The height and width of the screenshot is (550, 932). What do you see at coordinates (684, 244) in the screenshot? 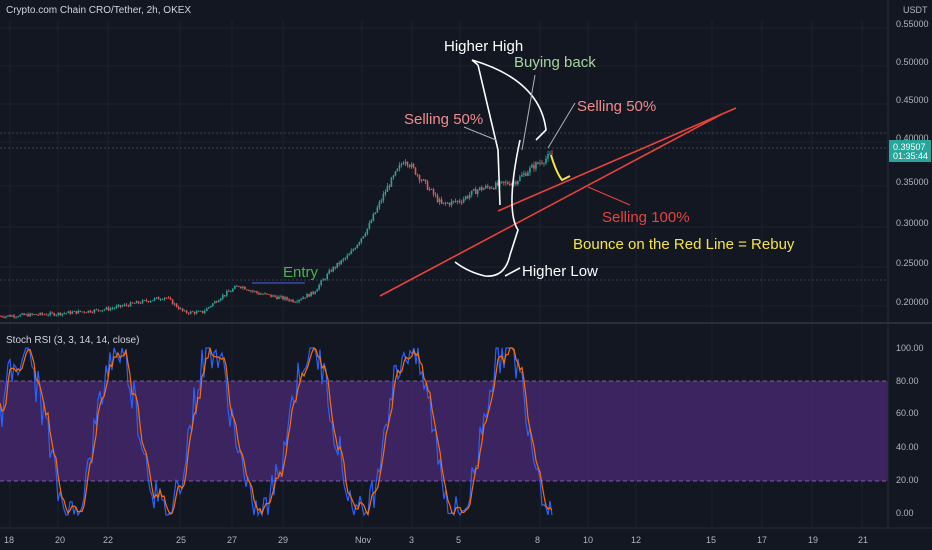
I see `annotation-bounce-rebuy: Bounce on the Red Line = Rebuy` at bounding box center [684, 244].